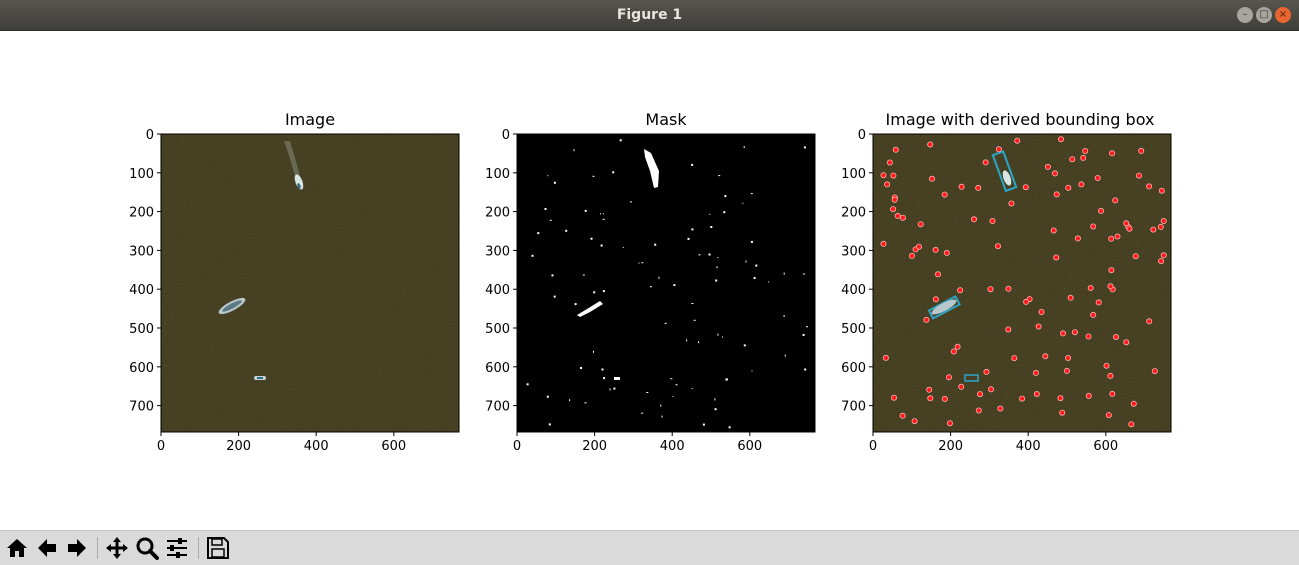  Describe the element at coordinates (1283, 15) in the screenshot. I see `close-button: ×` at that location.